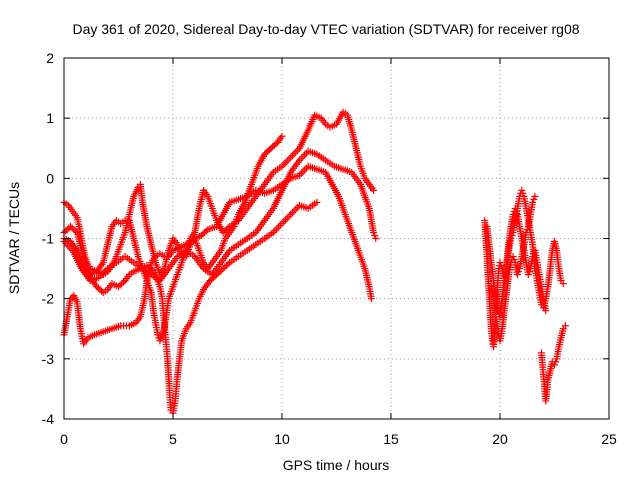 This screenshot has width=640, height=480. I want to click on x-axis-label: GPS time / hours, so click(336, 465).